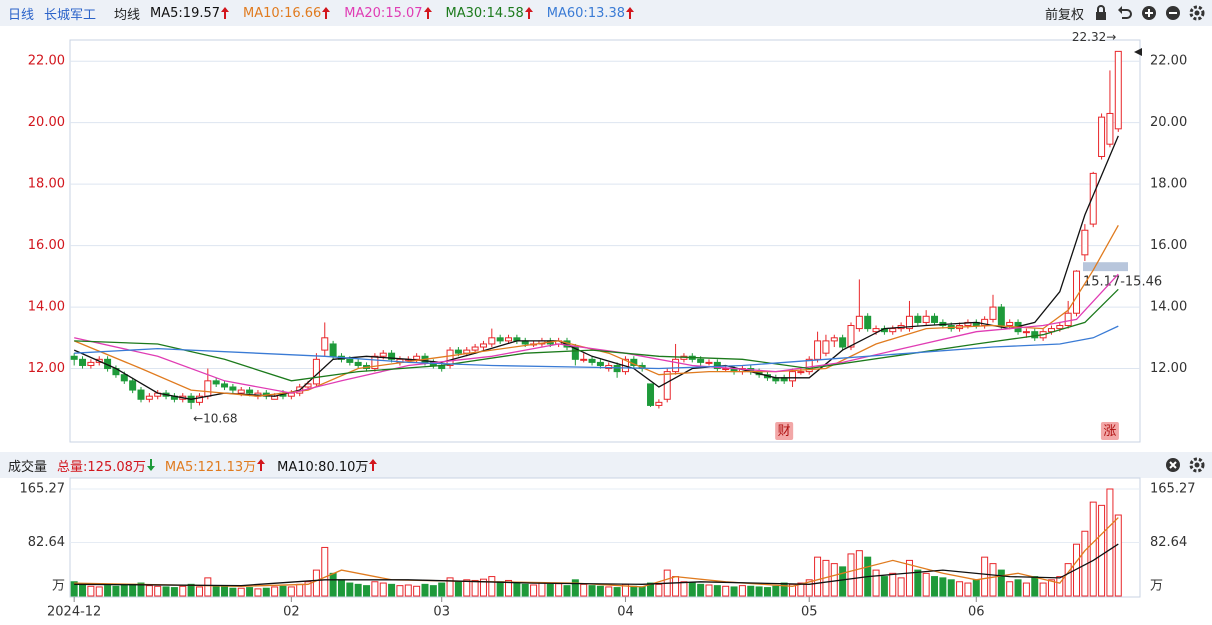 This screenshot has height=625, width=1212. Describe the element at coordinates (287, 13) in the screenshot. I see `legend-item: MA10:16.66` at that location.